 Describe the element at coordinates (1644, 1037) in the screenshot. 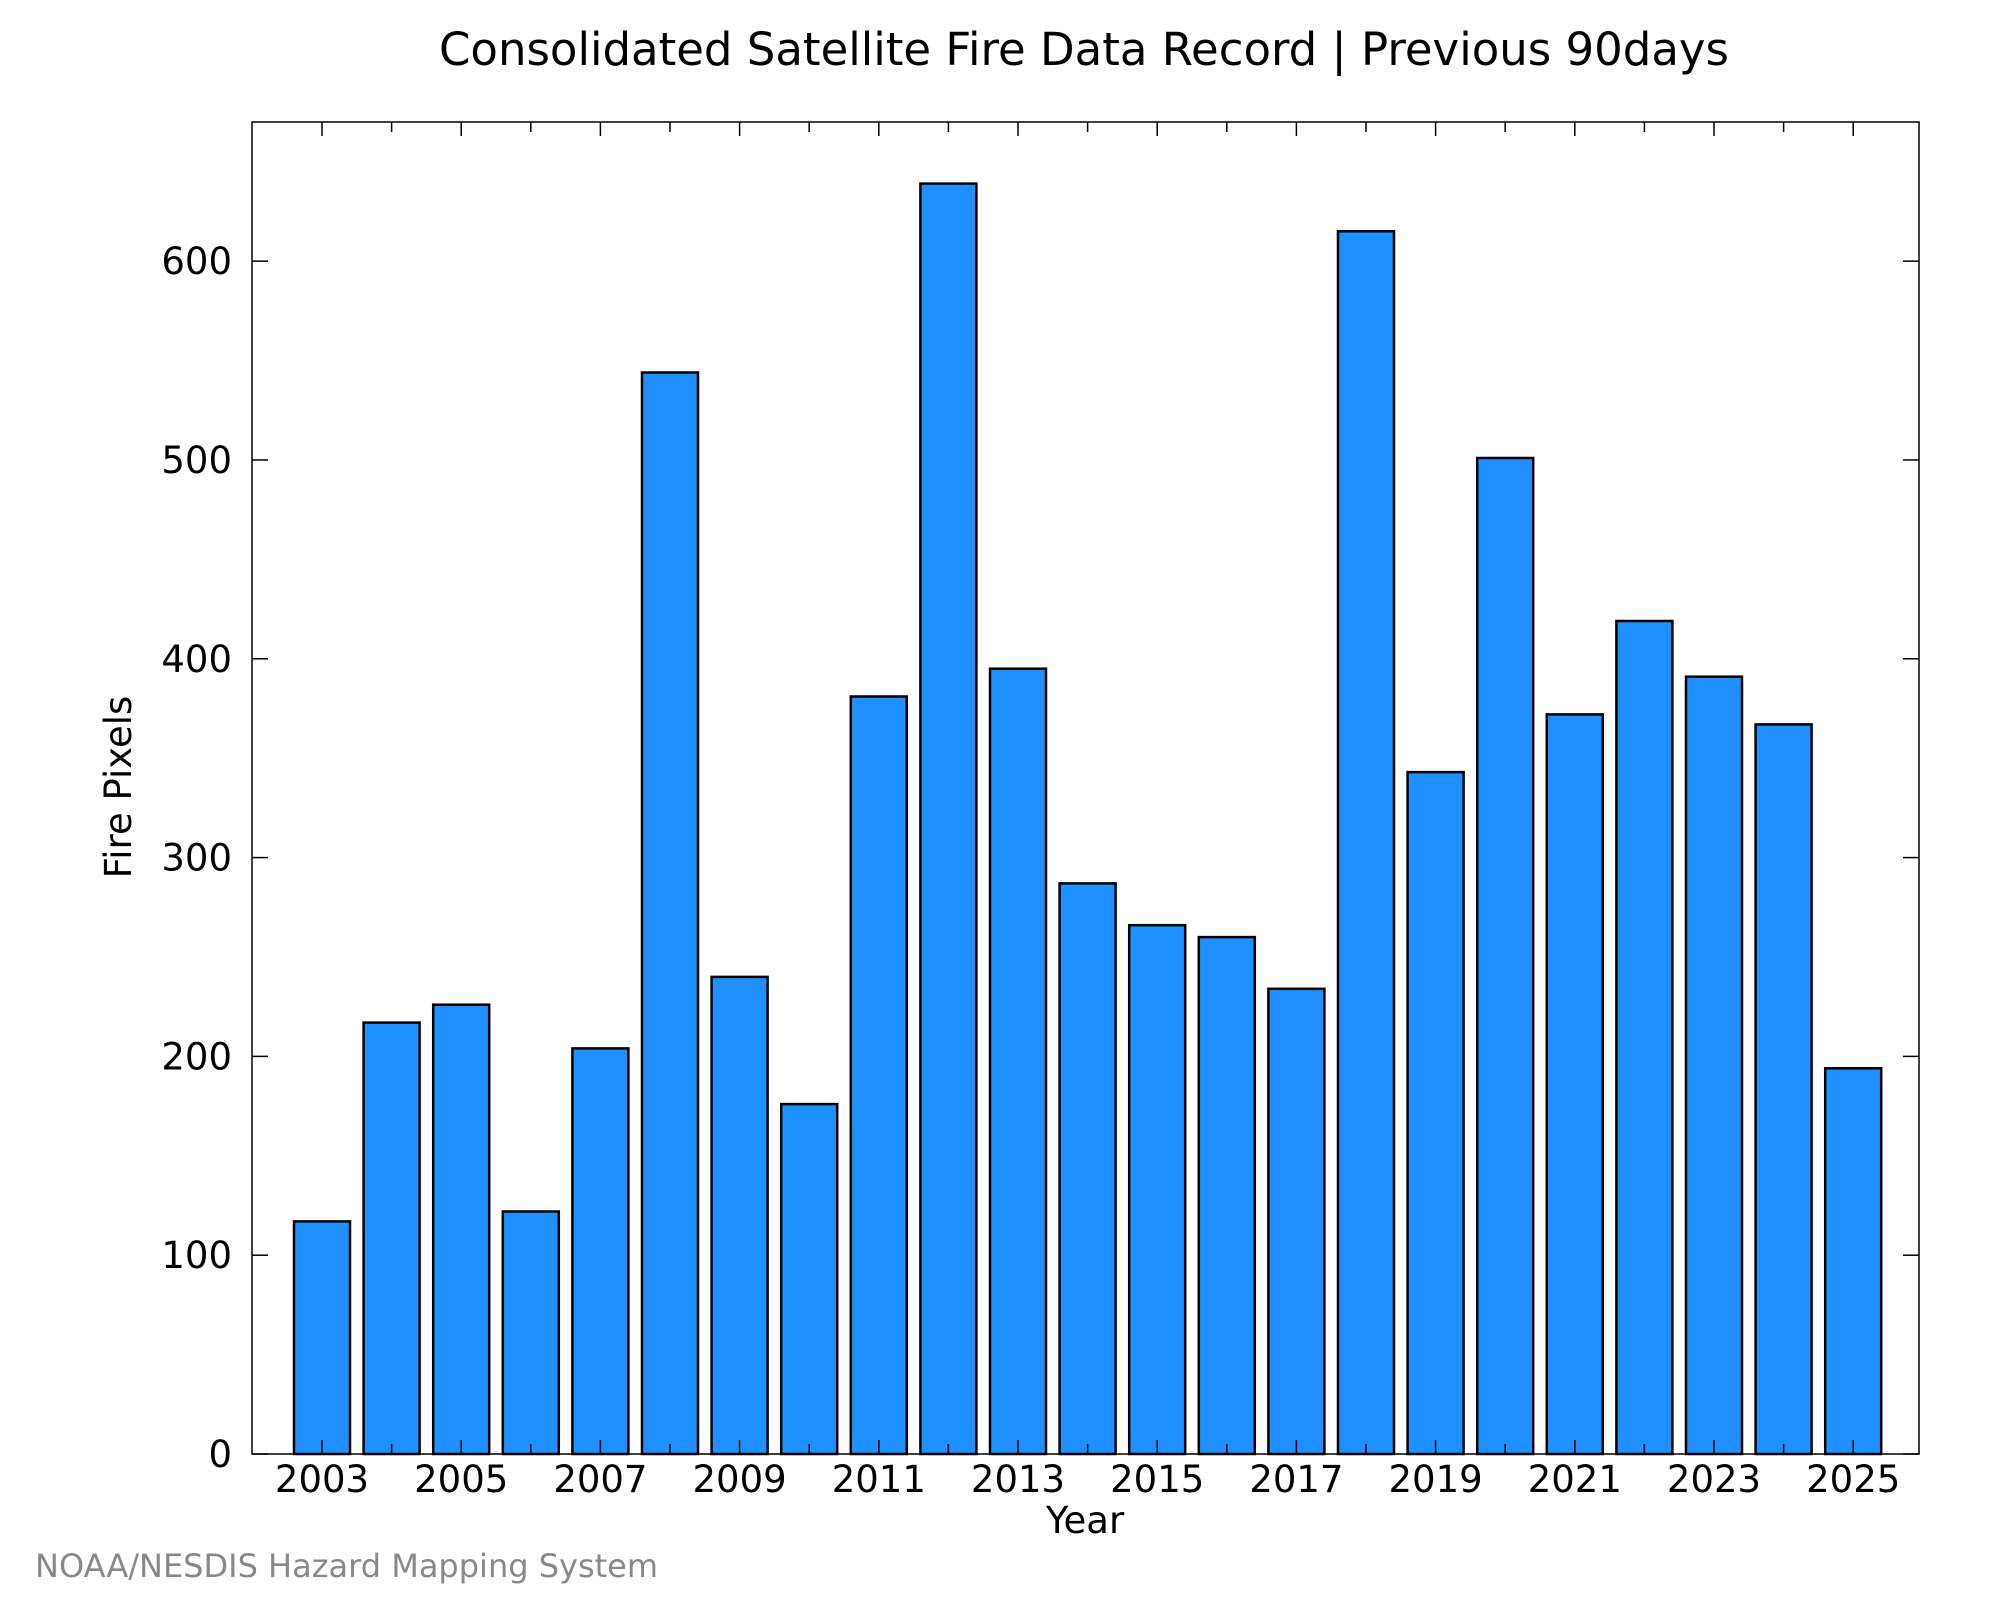

I see `bar-2022` at that location.